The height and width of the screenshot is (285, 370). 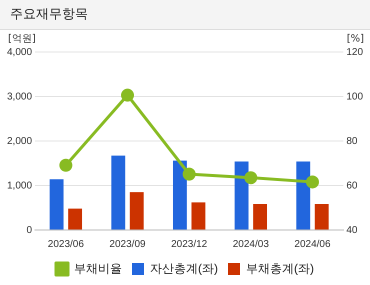 What do you see at coordinates (251, 244) in the screenshot?
I see `x-tick-label: 2024/03` at bounding box center [251, 244].